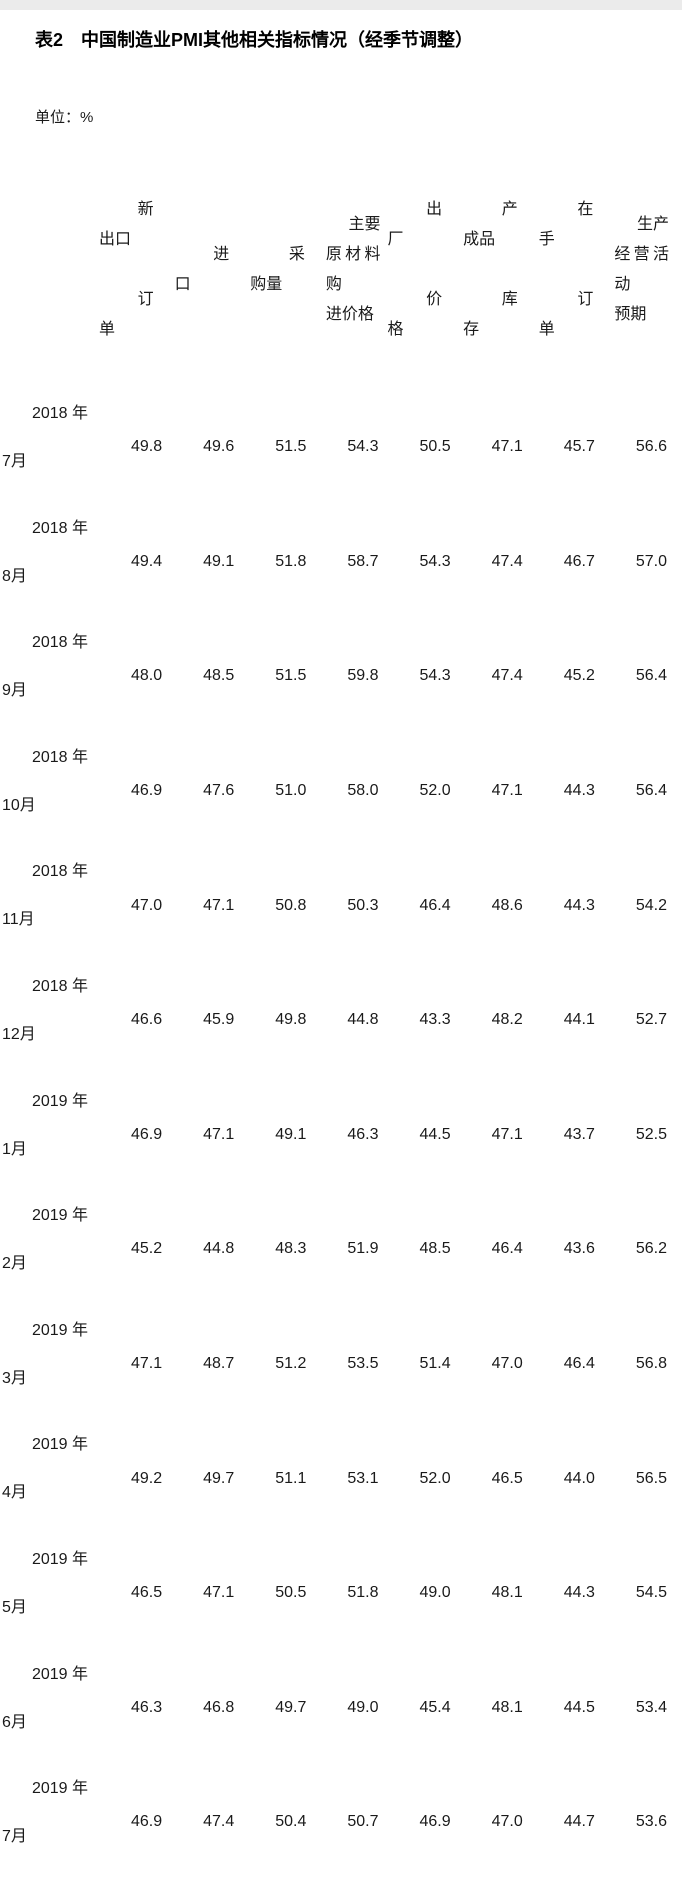 This screenshot has width=682, height=1880. I want to click on value-cell: 46.5, so click(146, 1593).